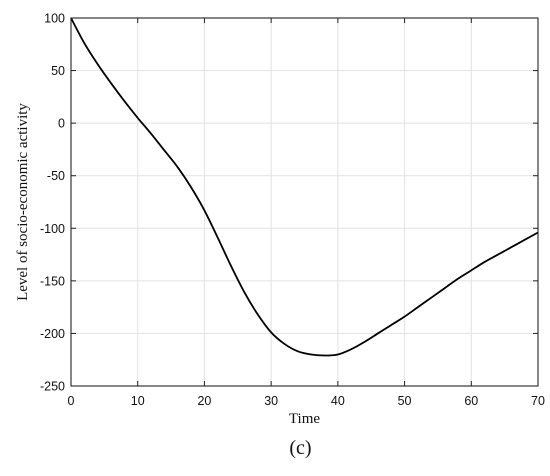 The height and width of the screenshot is (476, 550). What do you see at coordinates (58, 71) in the screenshot?
I see `y-tick-label: 50` at bounding box center [58, 71].